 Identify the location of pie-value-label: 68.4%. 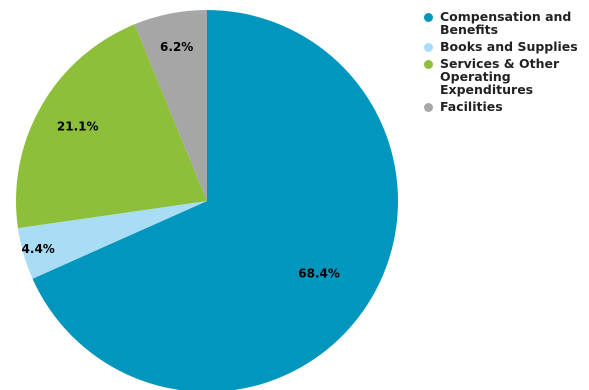
(319, 273).